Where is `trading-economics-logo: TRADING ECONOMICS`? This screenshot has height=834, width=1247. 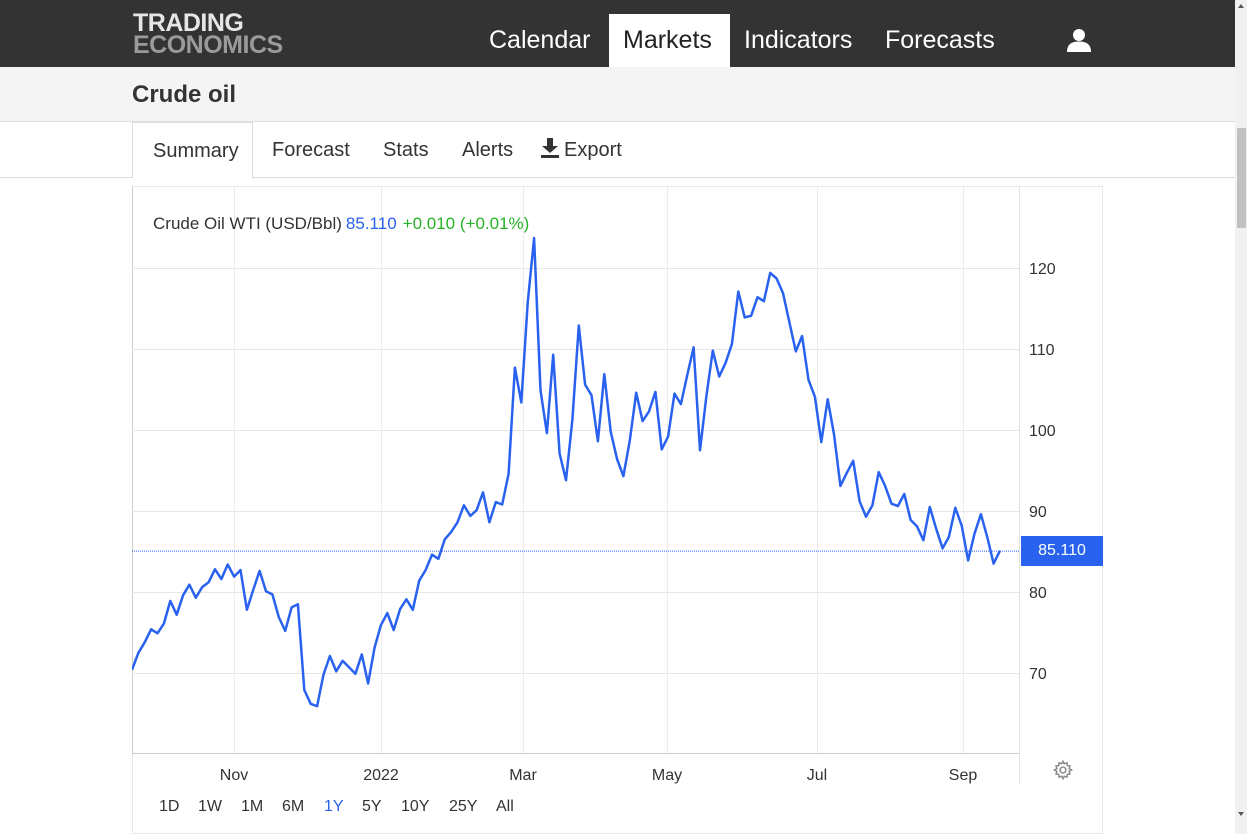 trading-economics-logo: TRADING ECONOMICS is located at coordinates (208, 34).